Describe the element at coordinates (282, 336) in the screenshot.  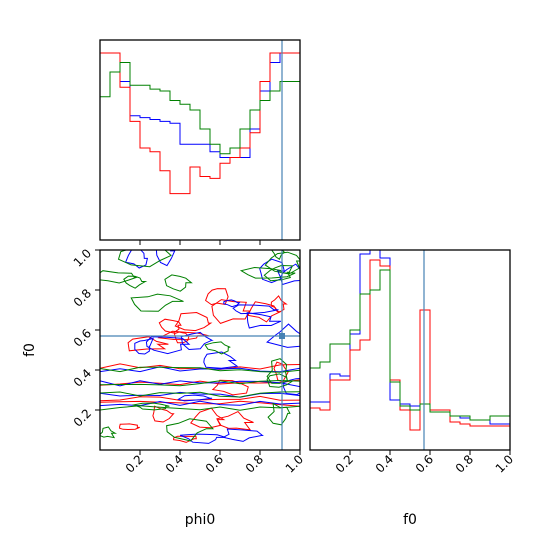
I see `joint-truth-marker` at that location.